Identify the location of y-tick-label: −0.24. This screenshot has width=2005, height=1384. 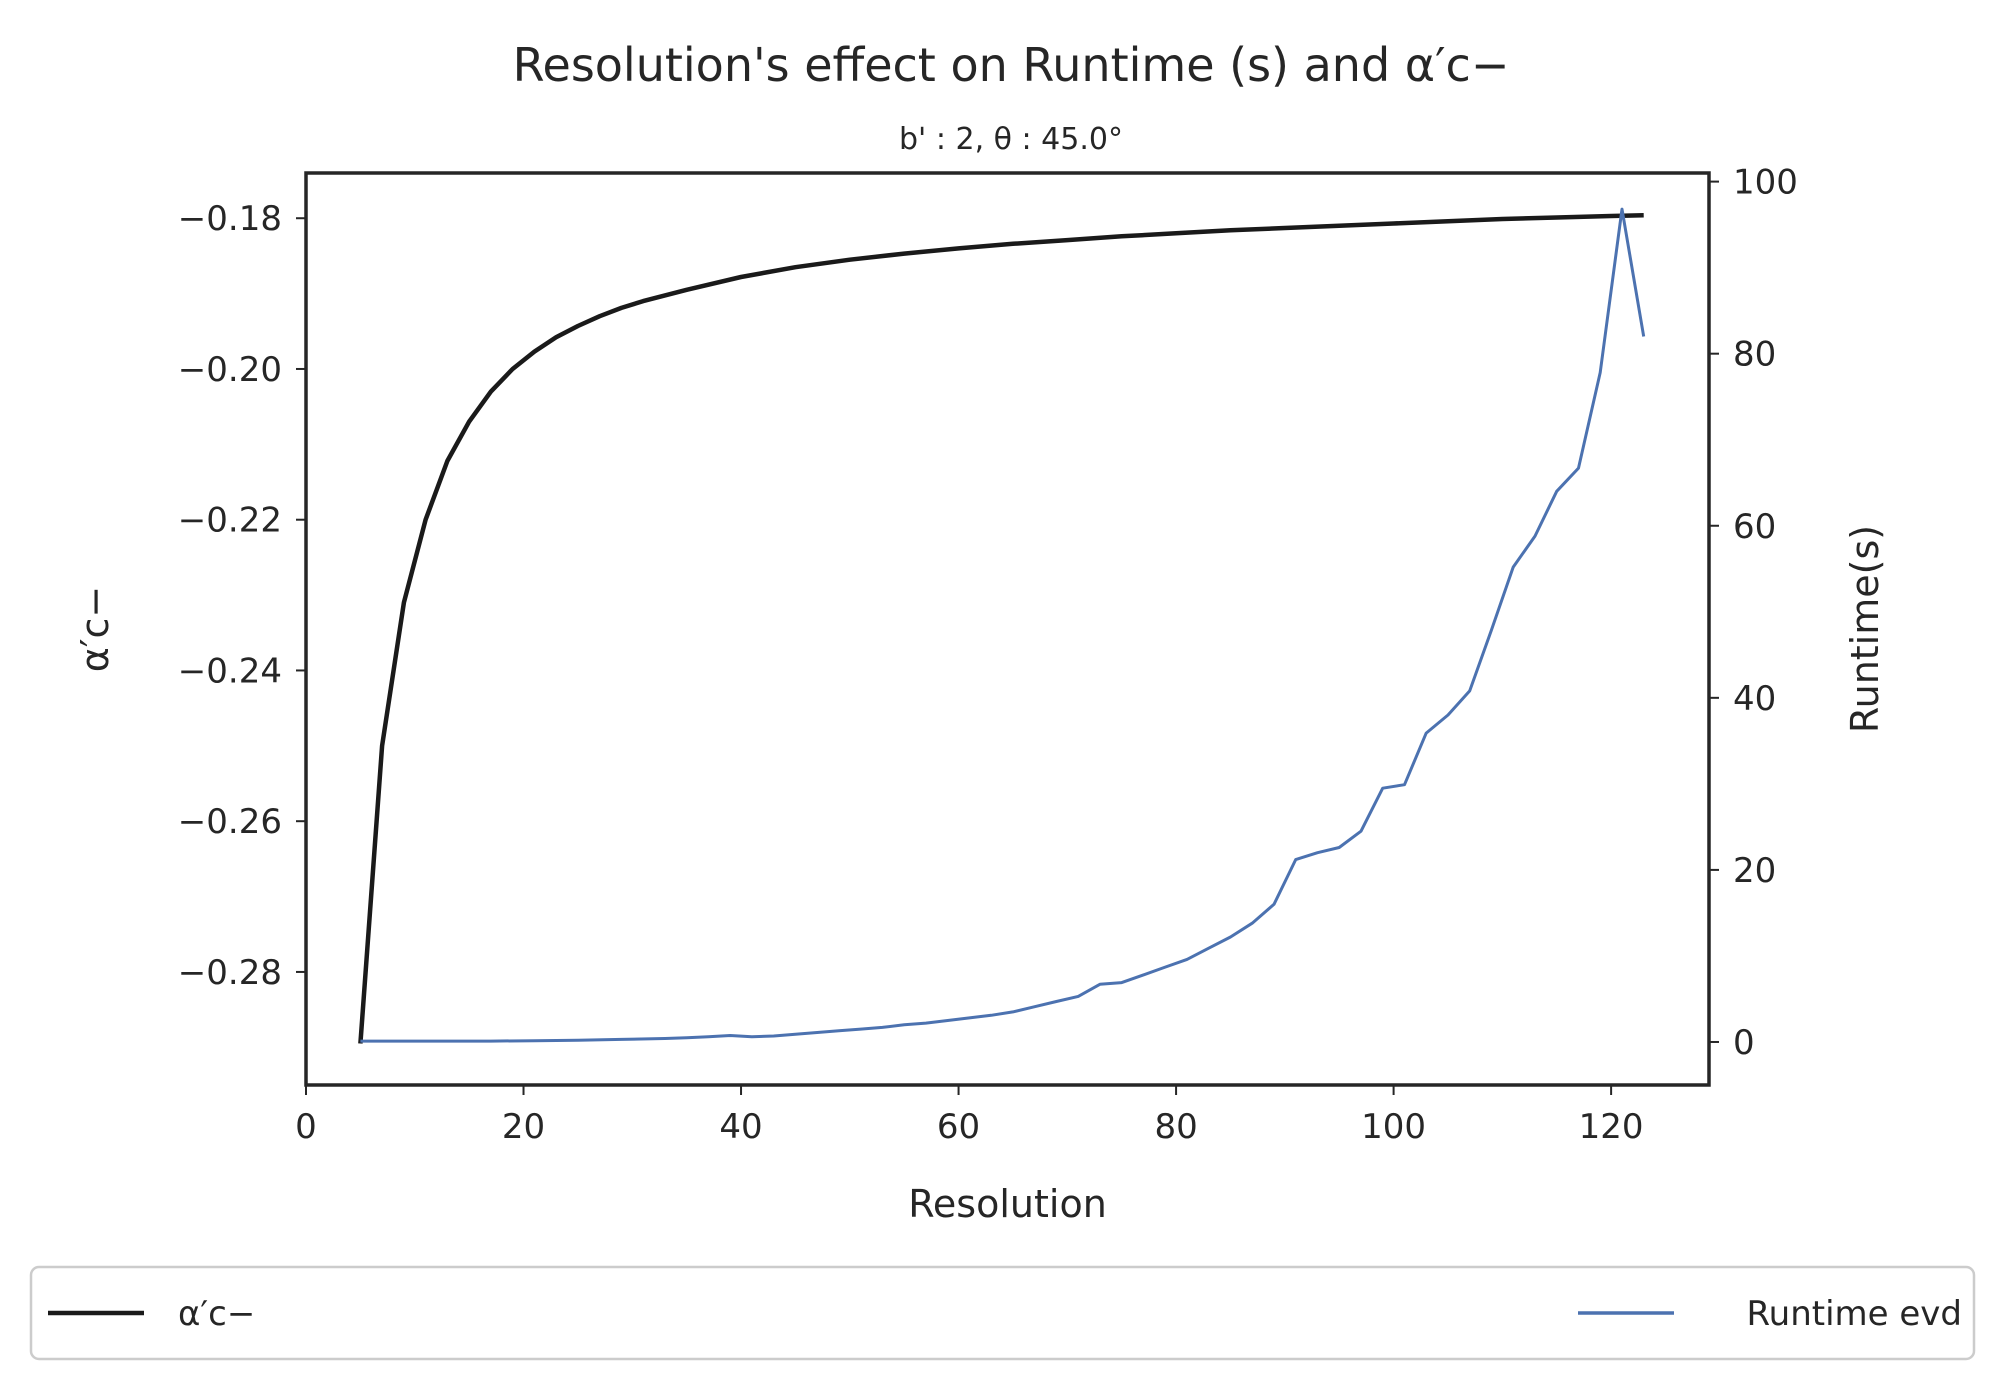
(230, 671).